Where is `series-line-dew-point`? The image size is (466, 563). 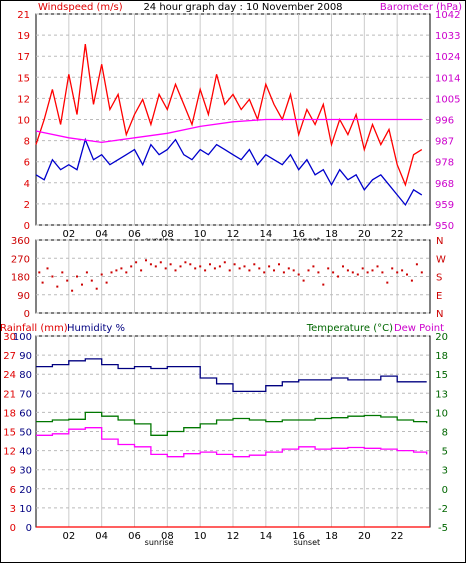
series-line-dew-point is located at coordinates (232, 442).